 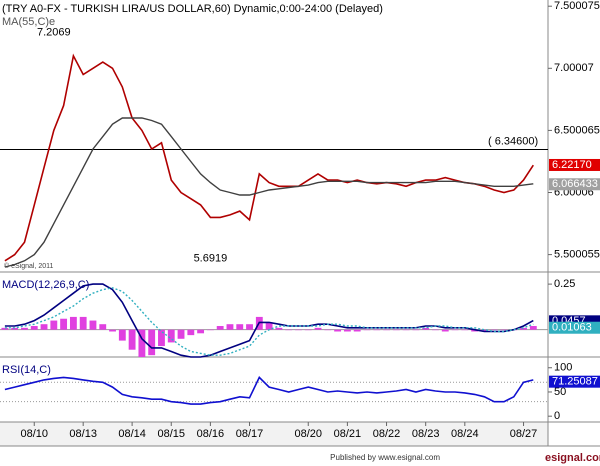 I want to click on macd-title: MACD(12,26,9,C), so click(x=45, y=285).